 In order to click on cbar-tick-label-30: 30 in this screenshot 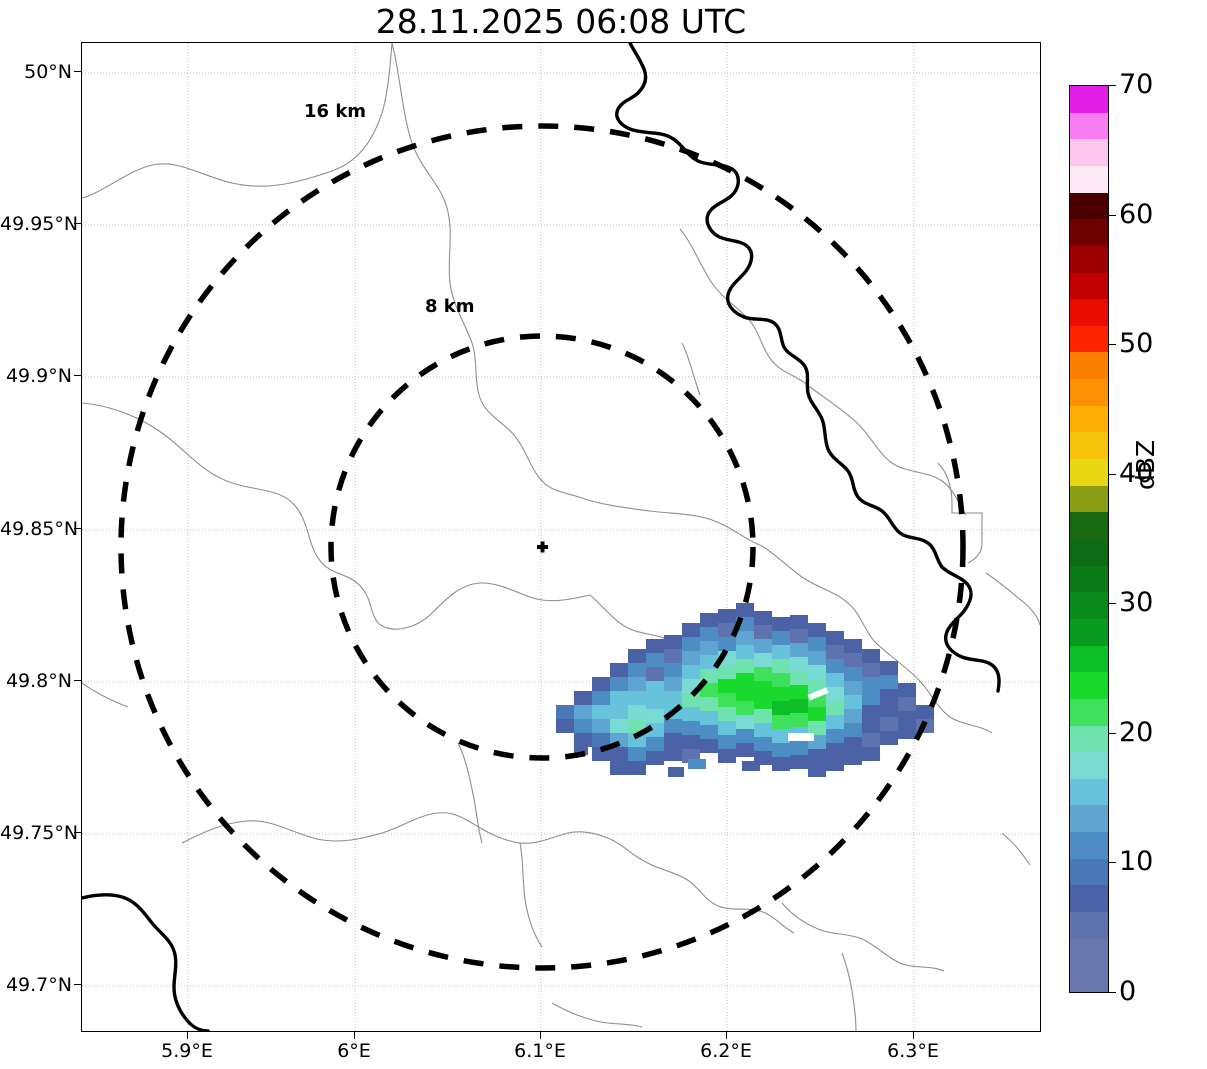, I will do `click(1136, 602)`.